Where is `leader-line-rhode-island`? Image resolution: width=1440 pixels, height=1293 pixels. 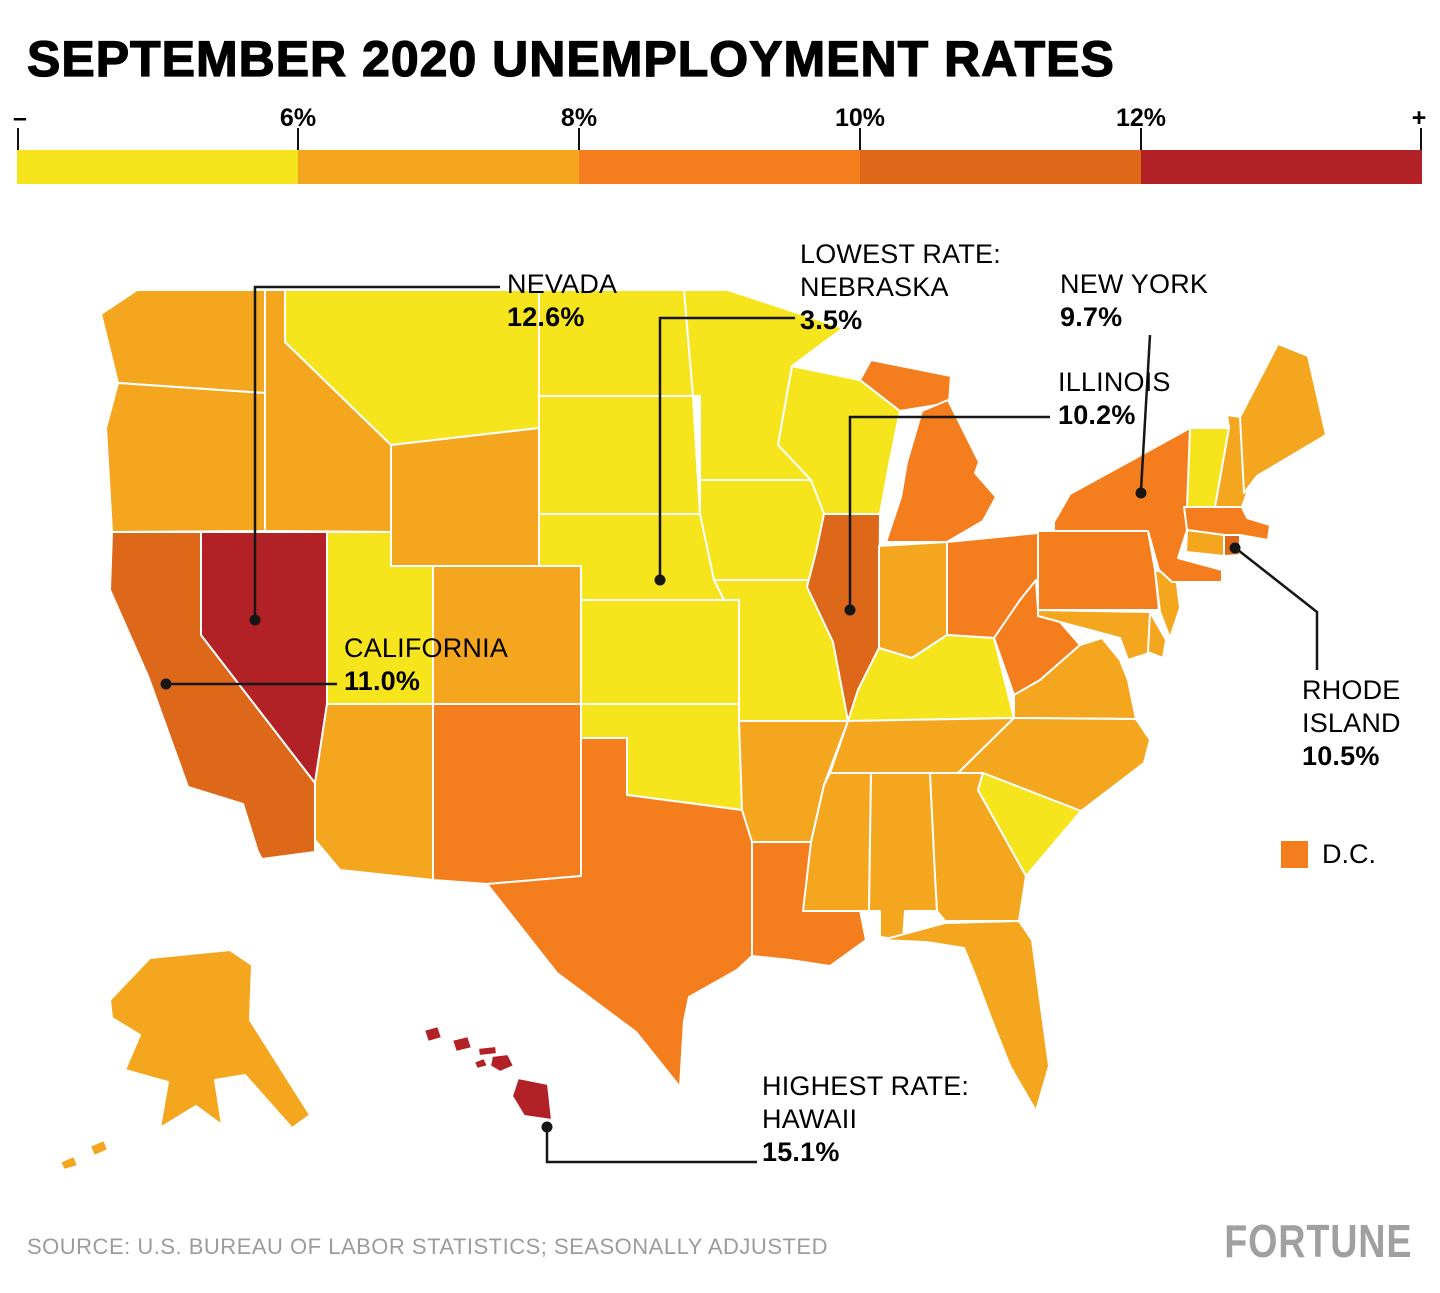 leader-line-rhode-island is located at coordinates (1278, 609).